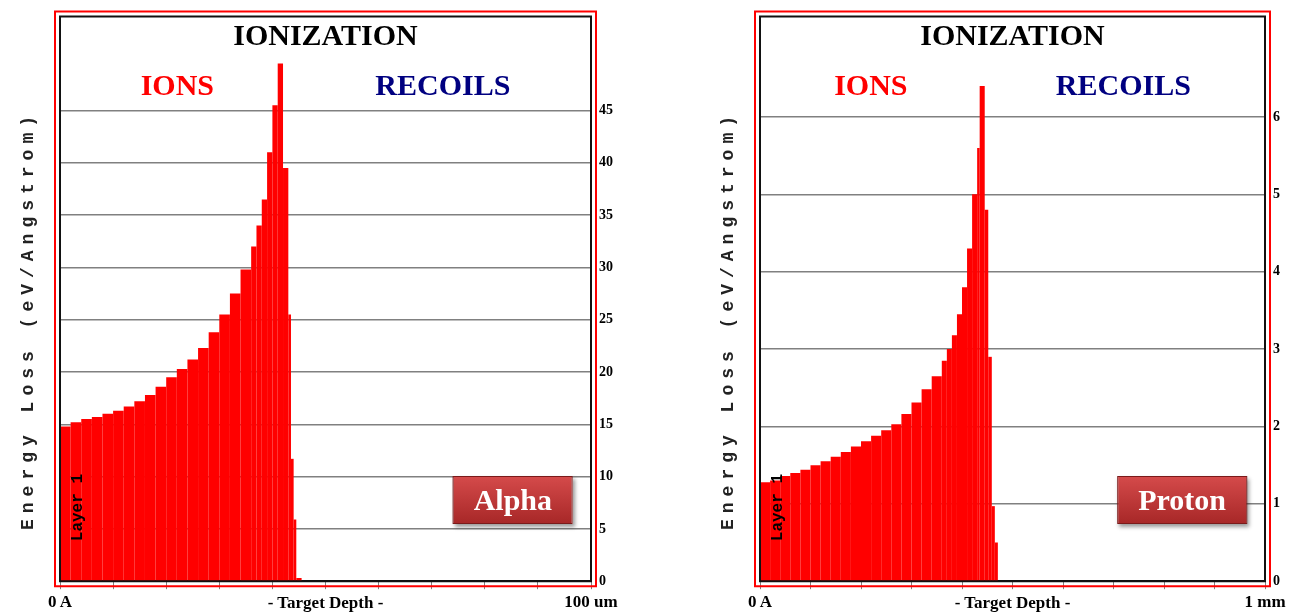 The width and height of the screenshot is (1299, 614). Describe the element at coordinates (1276, 116) in the screenshot. I see `y-tick-label: 6` at that location.